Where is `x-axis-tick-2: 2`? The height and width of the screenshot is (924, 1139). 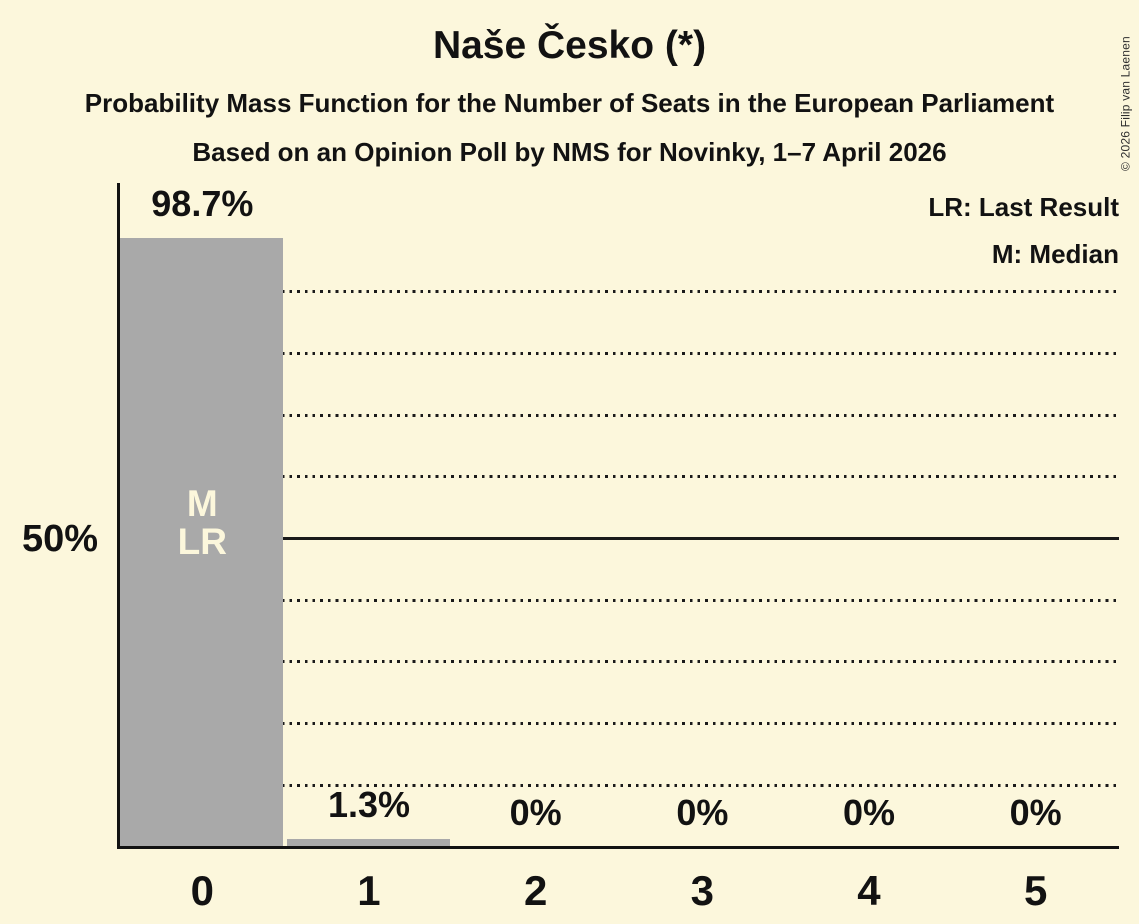
x-axis-tick-2: 2 is located at coordinates (535, 890).